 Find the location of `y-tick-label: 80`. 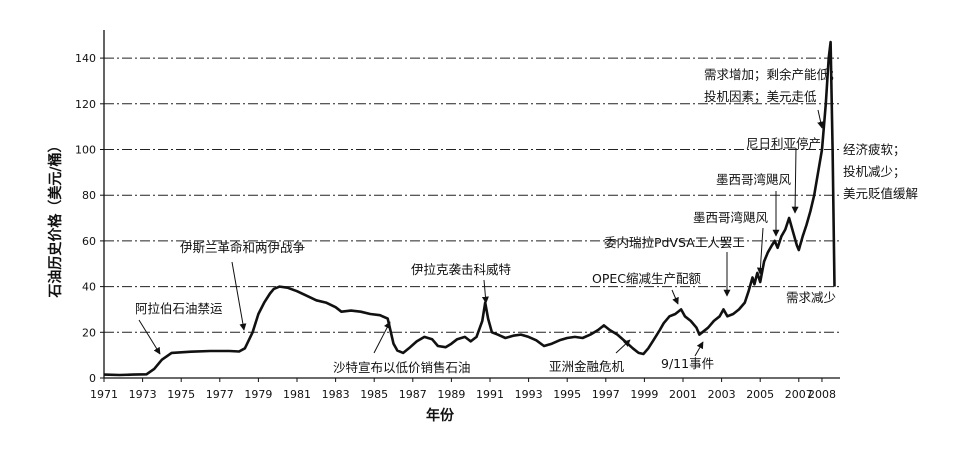

y-tick-label: 80 is located at coordinates (89, 195).